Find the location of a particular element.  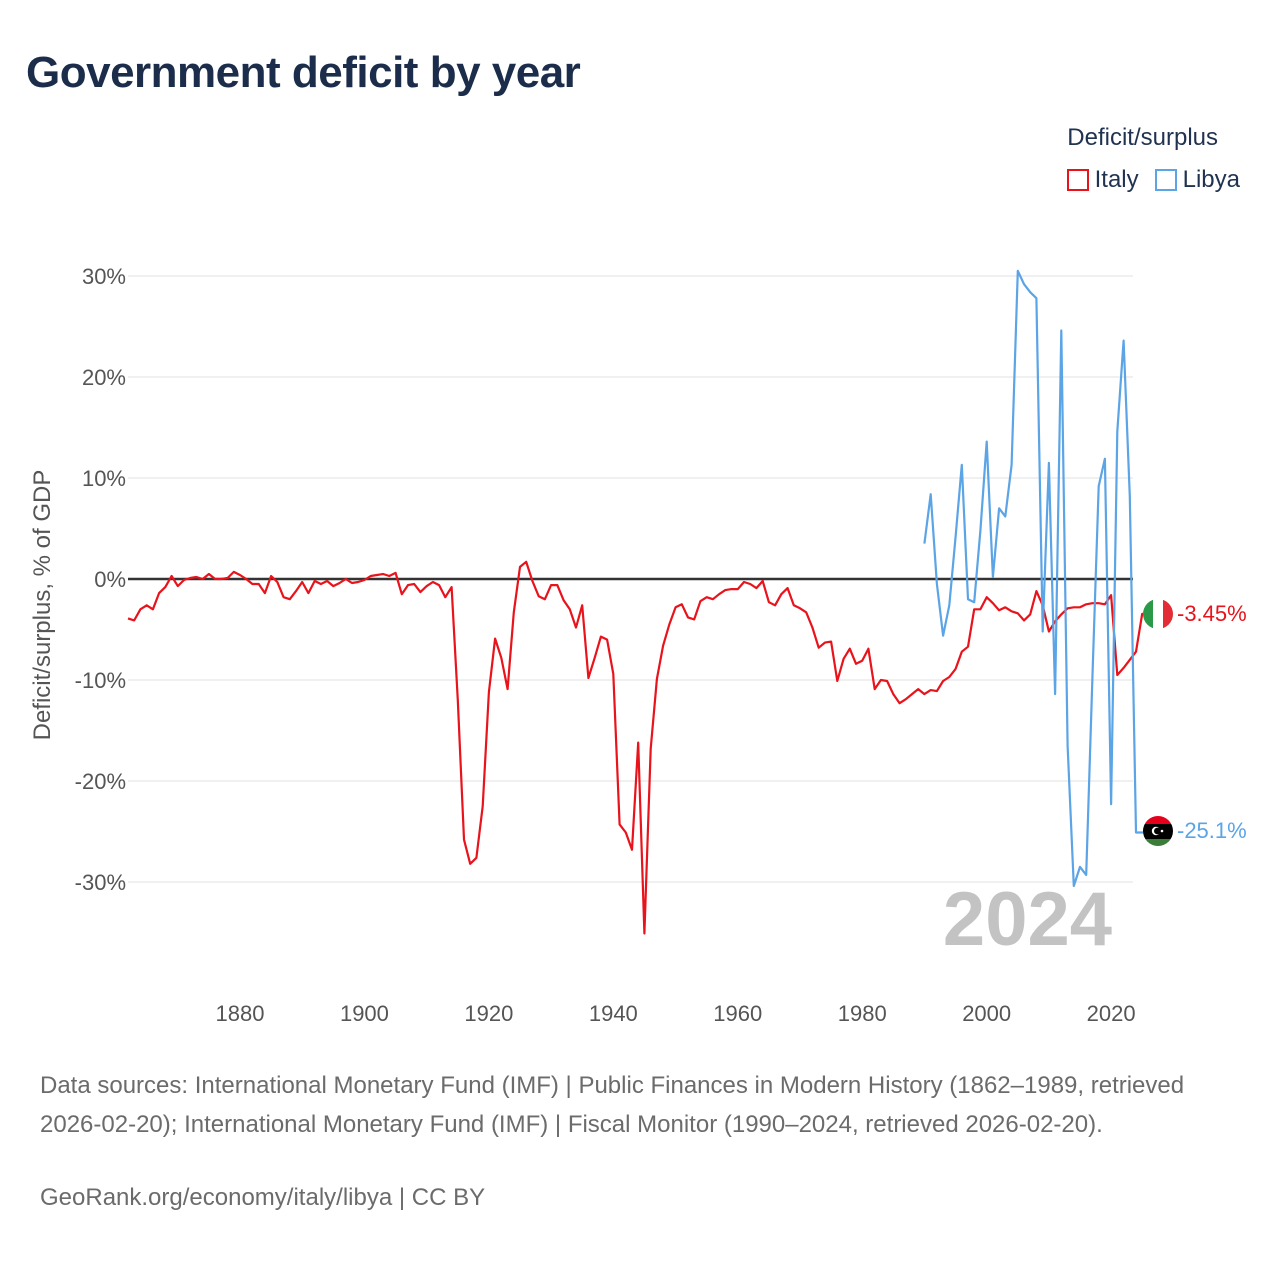

legend-label-italy: Italy is located at coordinates (1116, 179).